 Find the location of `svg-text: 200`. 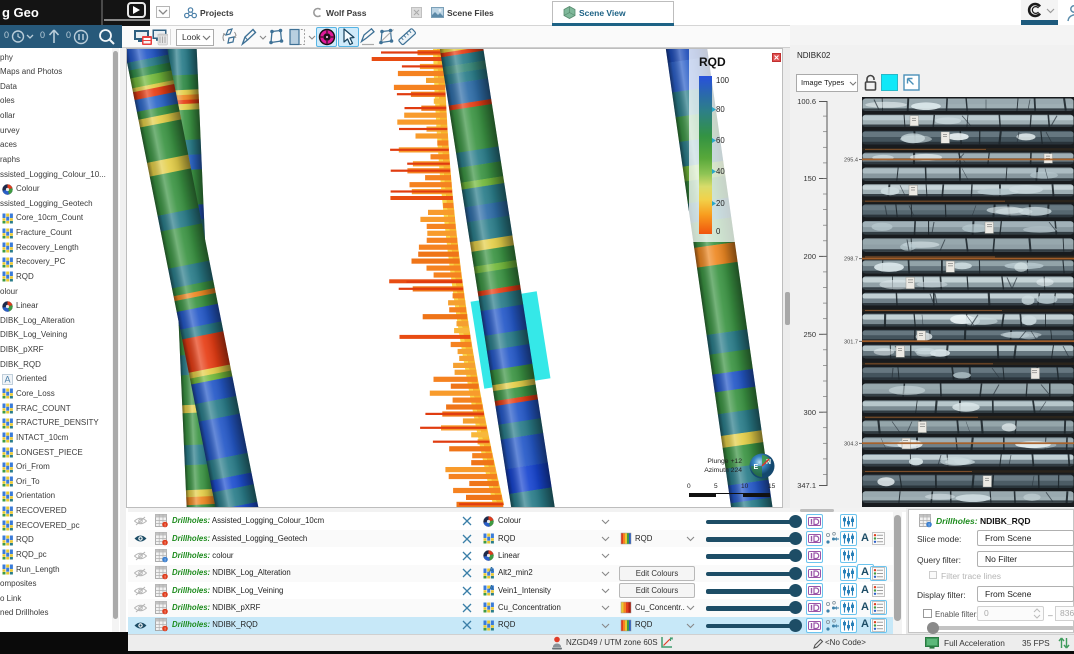

svg-text: 200 is located at coordinates (809, 256).